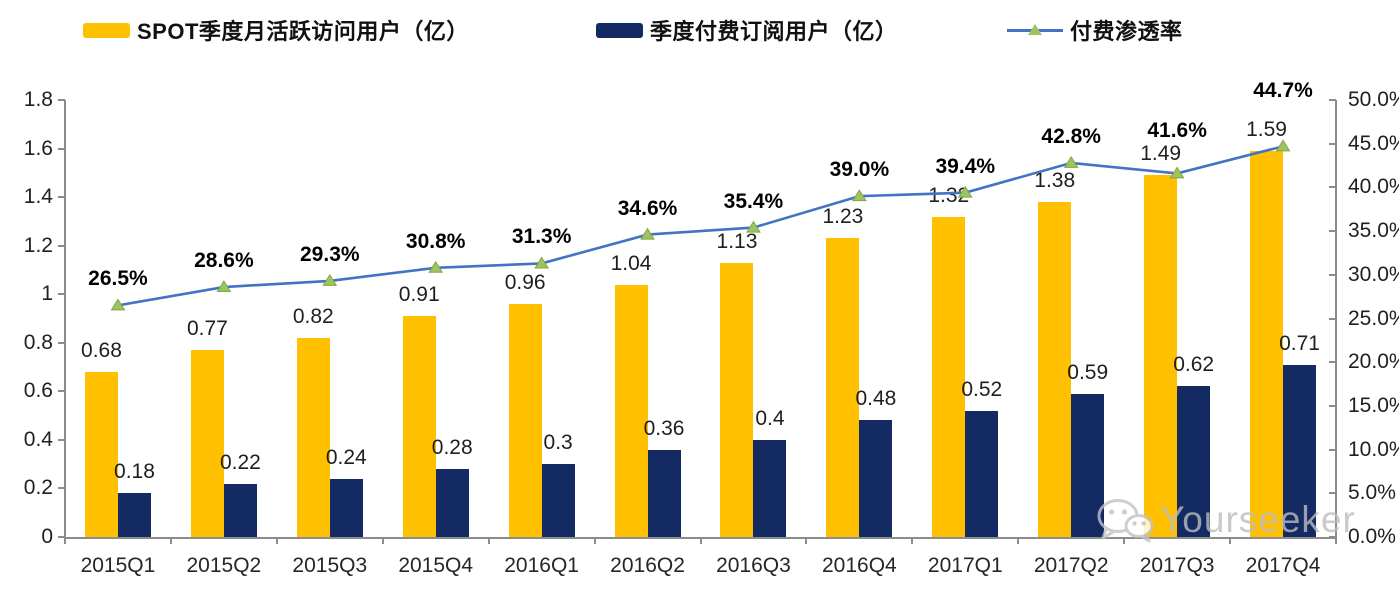  What do you see at coordinates (47, 294) in the screenshot?
I see `y-axis-left-tick-label: 1` at bounding box center [47, 294].